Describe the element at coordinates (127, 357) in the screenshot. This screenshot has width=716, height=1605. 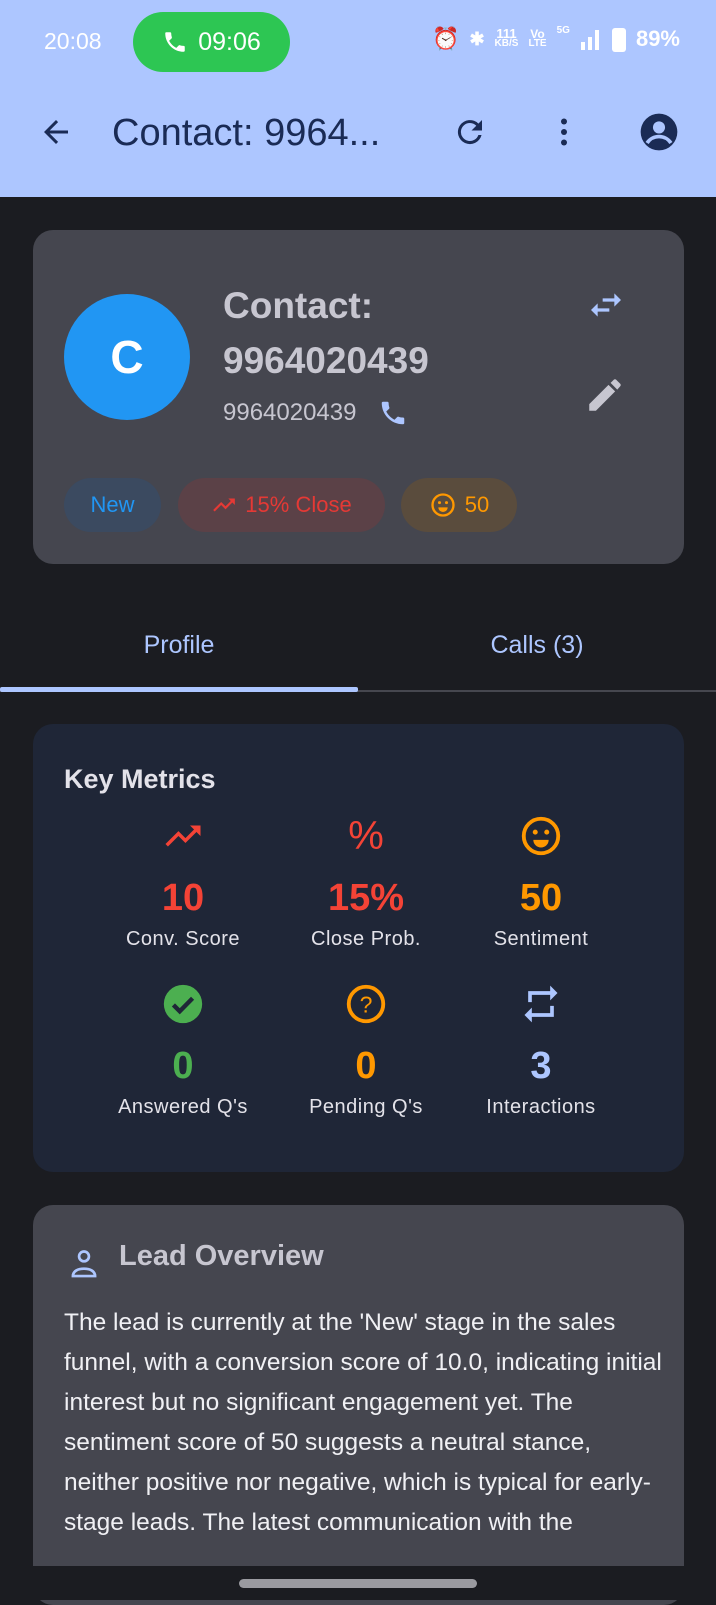
I see `avatar: C` at that location.